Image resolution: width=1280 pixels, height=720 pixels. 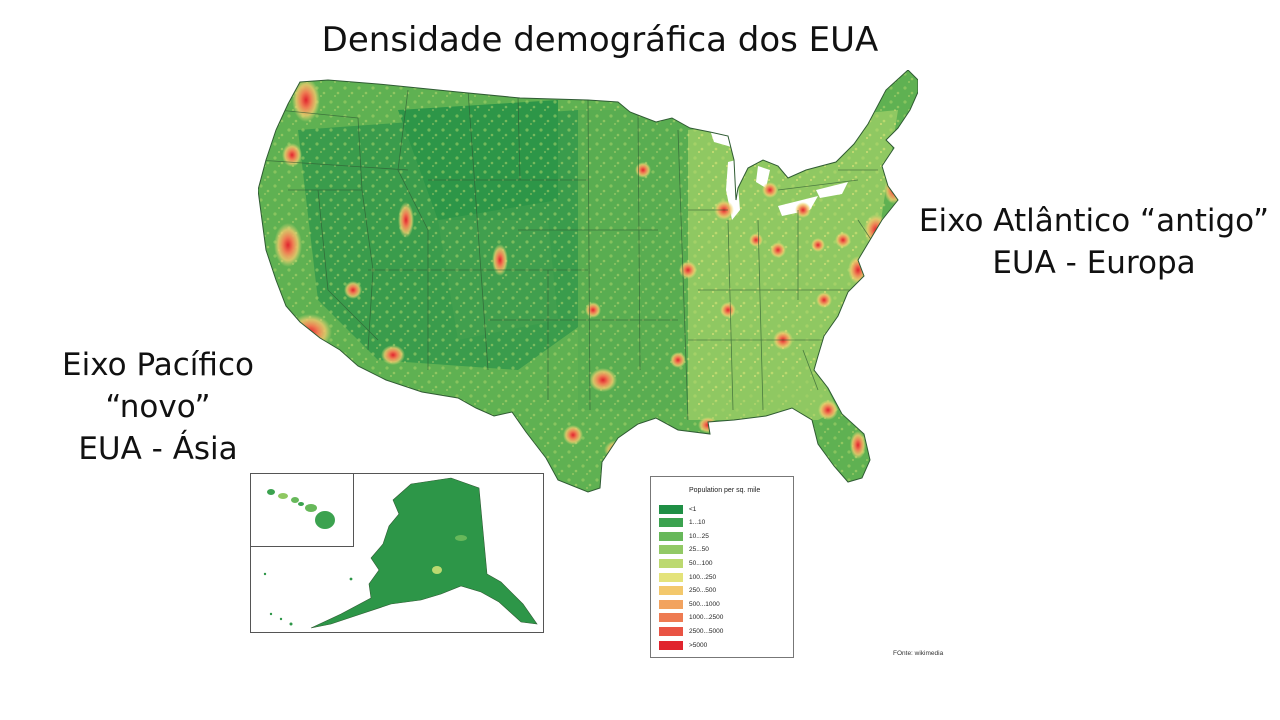 What do you see at coordinates (686, 563) in the screenshot?
I see `legend-item: 50...100` at bounding box center [686, 563].